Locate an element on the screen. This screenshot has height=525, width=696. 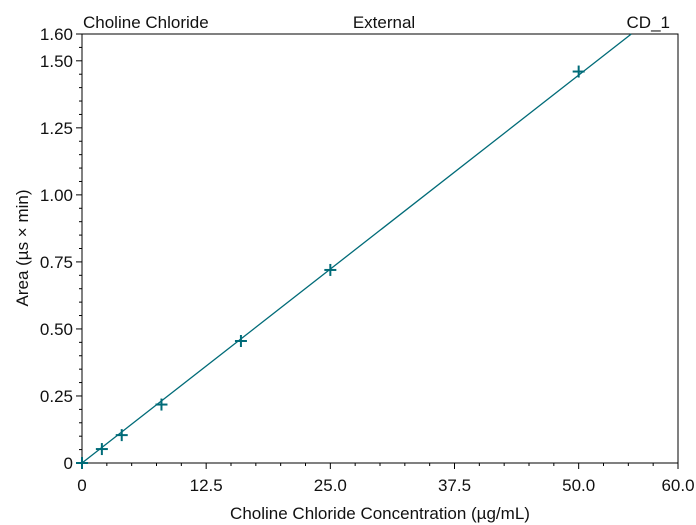
x-tick-label: 37.5 is located at coordinates (454, 485).